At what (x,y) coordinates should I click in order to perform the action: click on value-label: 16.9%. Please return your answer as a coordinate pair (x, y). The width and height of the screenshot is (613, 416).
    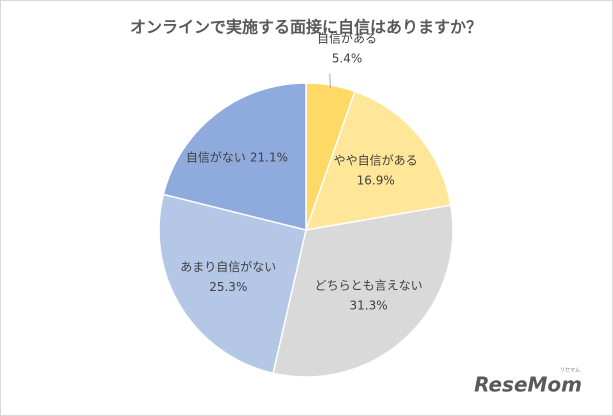
    Looking at the image, I should click on (376, 181).